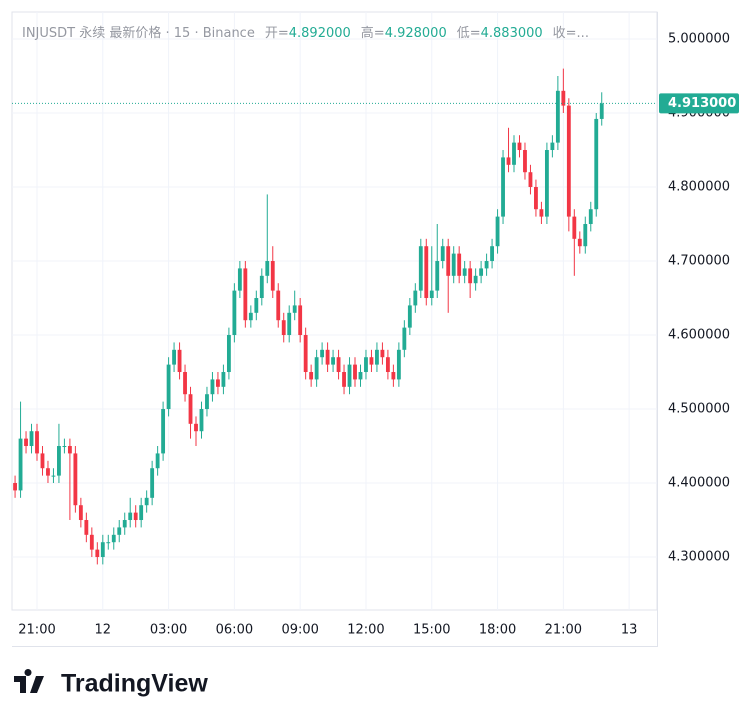 This screenshot has width=753, height=726. What do you see at coordinates (629, 630) in the screenshot?
I see `x-tick-label: 13` at bounding box center [629, 630].